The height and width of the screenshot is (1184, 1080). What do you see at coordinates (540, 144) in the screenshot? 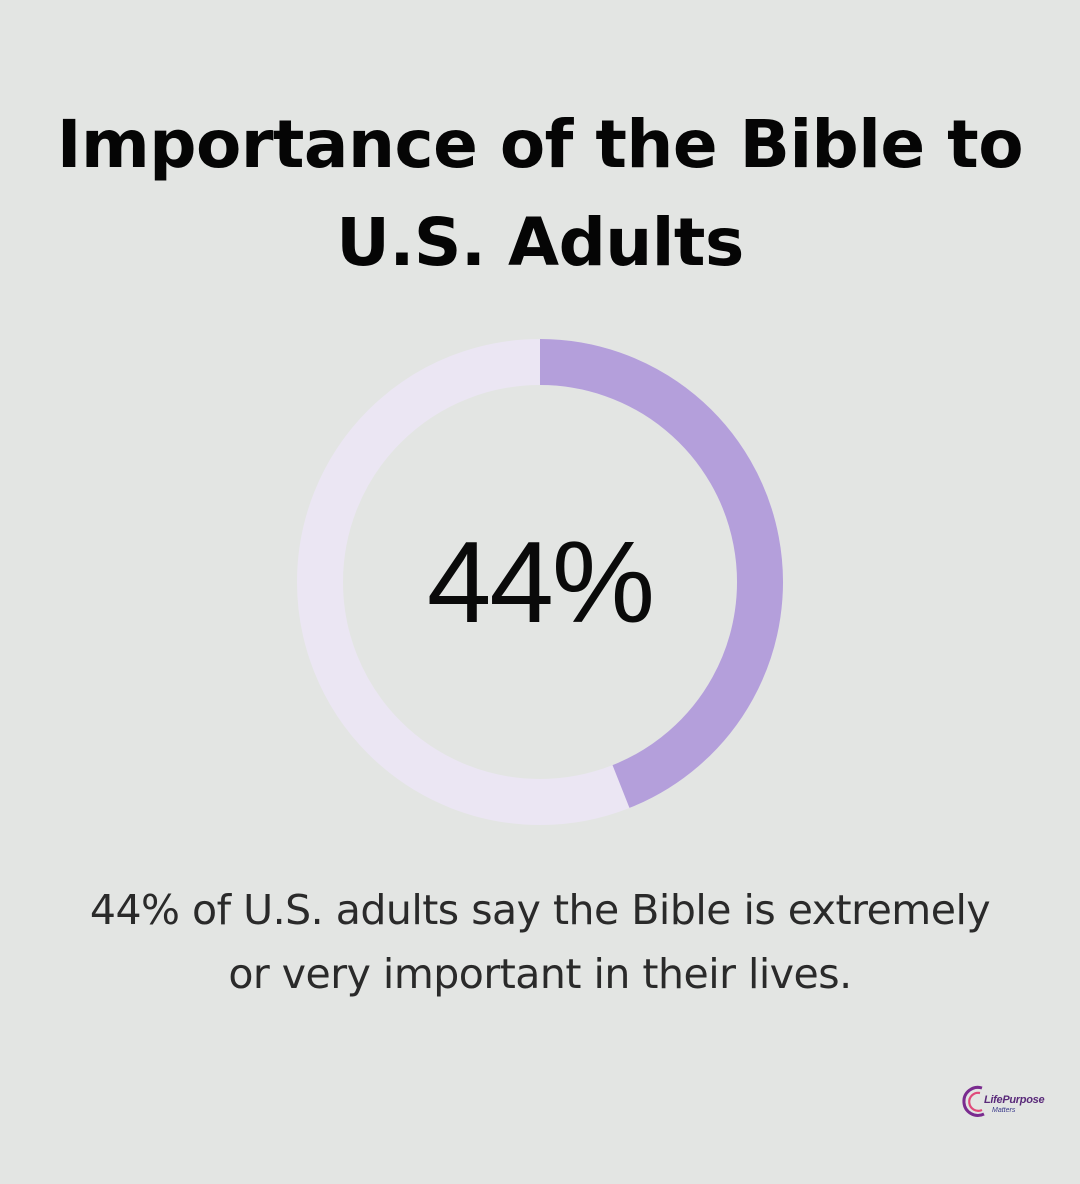
I see `chart-title-line-1: Importance of the Bible to` at bounding box center [540, 144].